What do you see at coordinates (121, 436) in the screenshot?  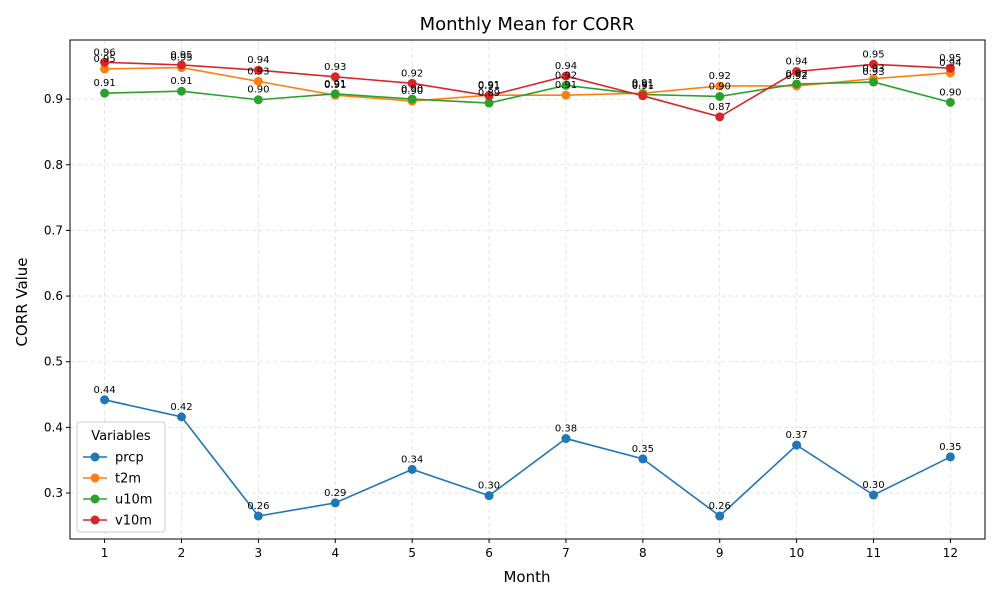 I see `legend-title: Variables` at bounding box center [121, 436].